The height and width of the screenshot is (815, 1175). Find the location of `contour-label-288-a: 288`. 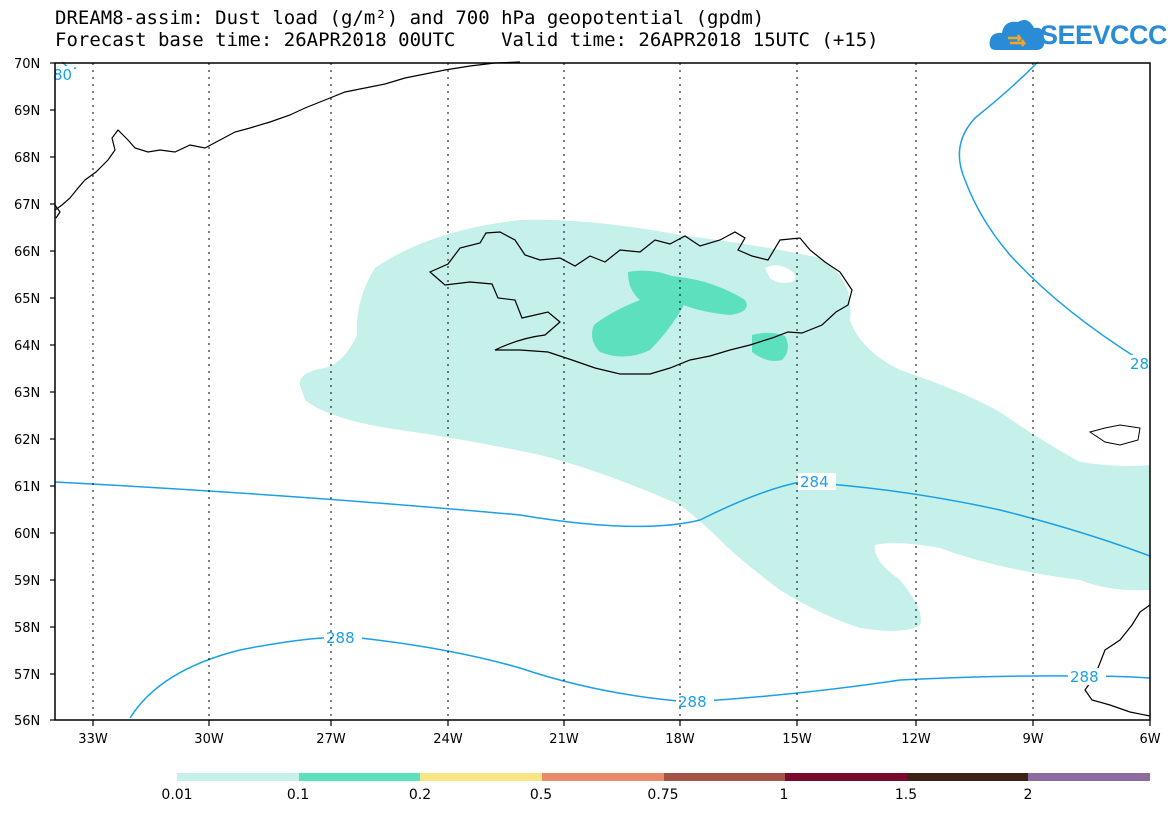

contour-label-288-a: 288 is located at coordinates (340, 638).